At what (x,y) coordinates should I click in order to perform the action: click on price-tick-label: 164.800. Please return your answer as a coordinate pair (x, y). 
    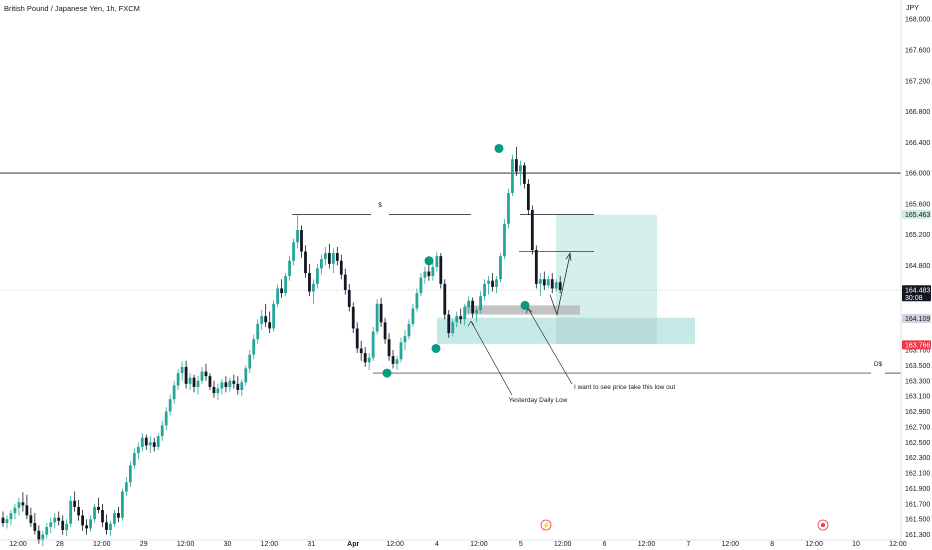
    Looking at the image, I should click on (917, 266).